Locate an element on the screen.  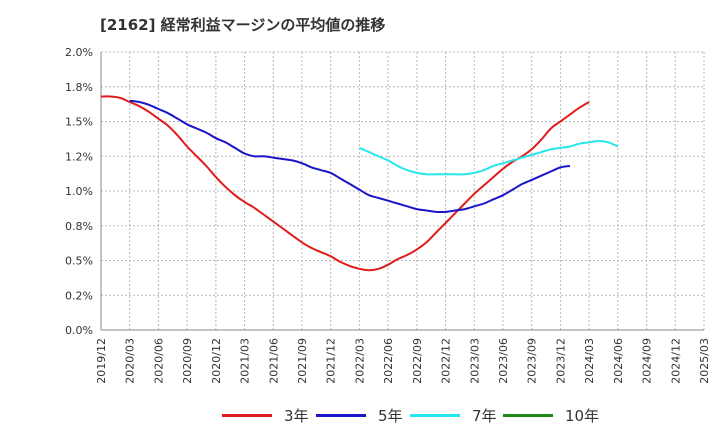
y-tick-label: 0.8% is located at coordinates (79, 226).